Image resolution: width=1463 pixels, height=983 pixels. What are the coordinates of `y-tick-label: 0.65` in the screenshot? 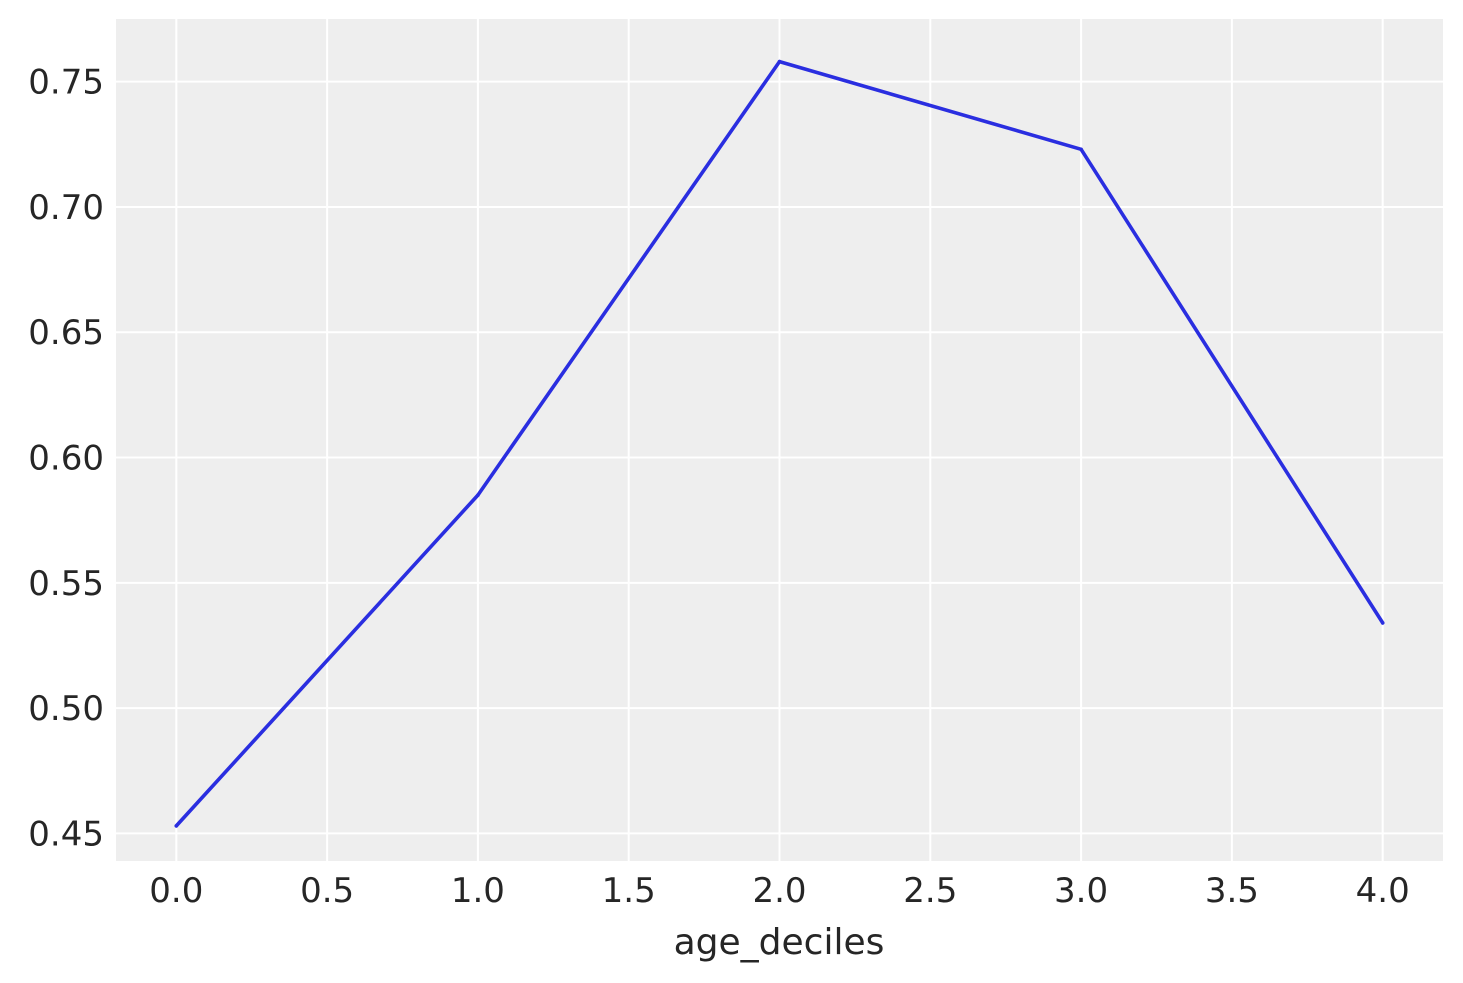 It's located at (66, 333).